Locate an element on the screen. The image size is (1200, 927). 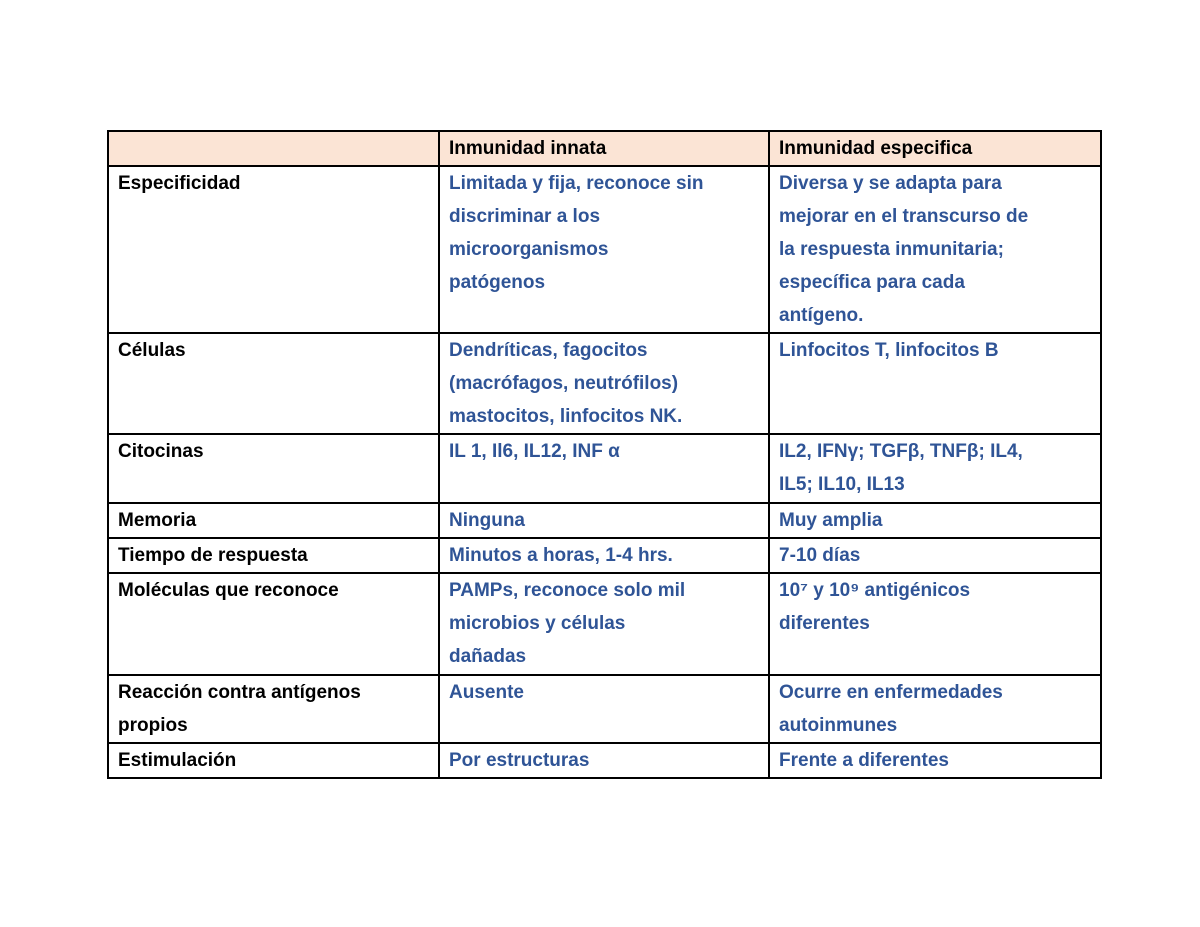
row-label-cell: Citocinas is located at coordinates (273, 468).